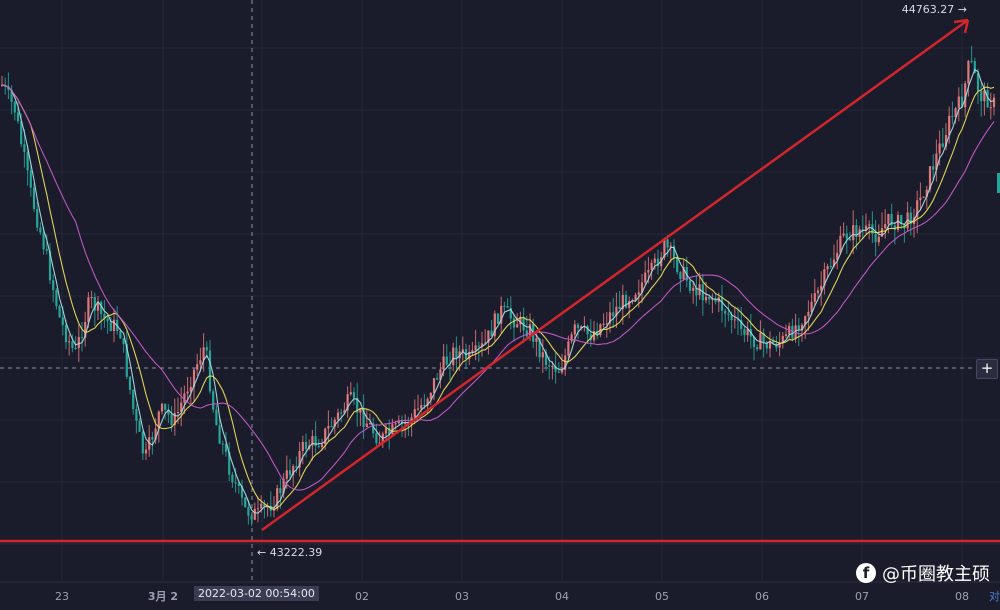 The width and height of the screenshot is (1000, 610). I want to click on low-price-label: ← 43222.39, so click(289, 552).